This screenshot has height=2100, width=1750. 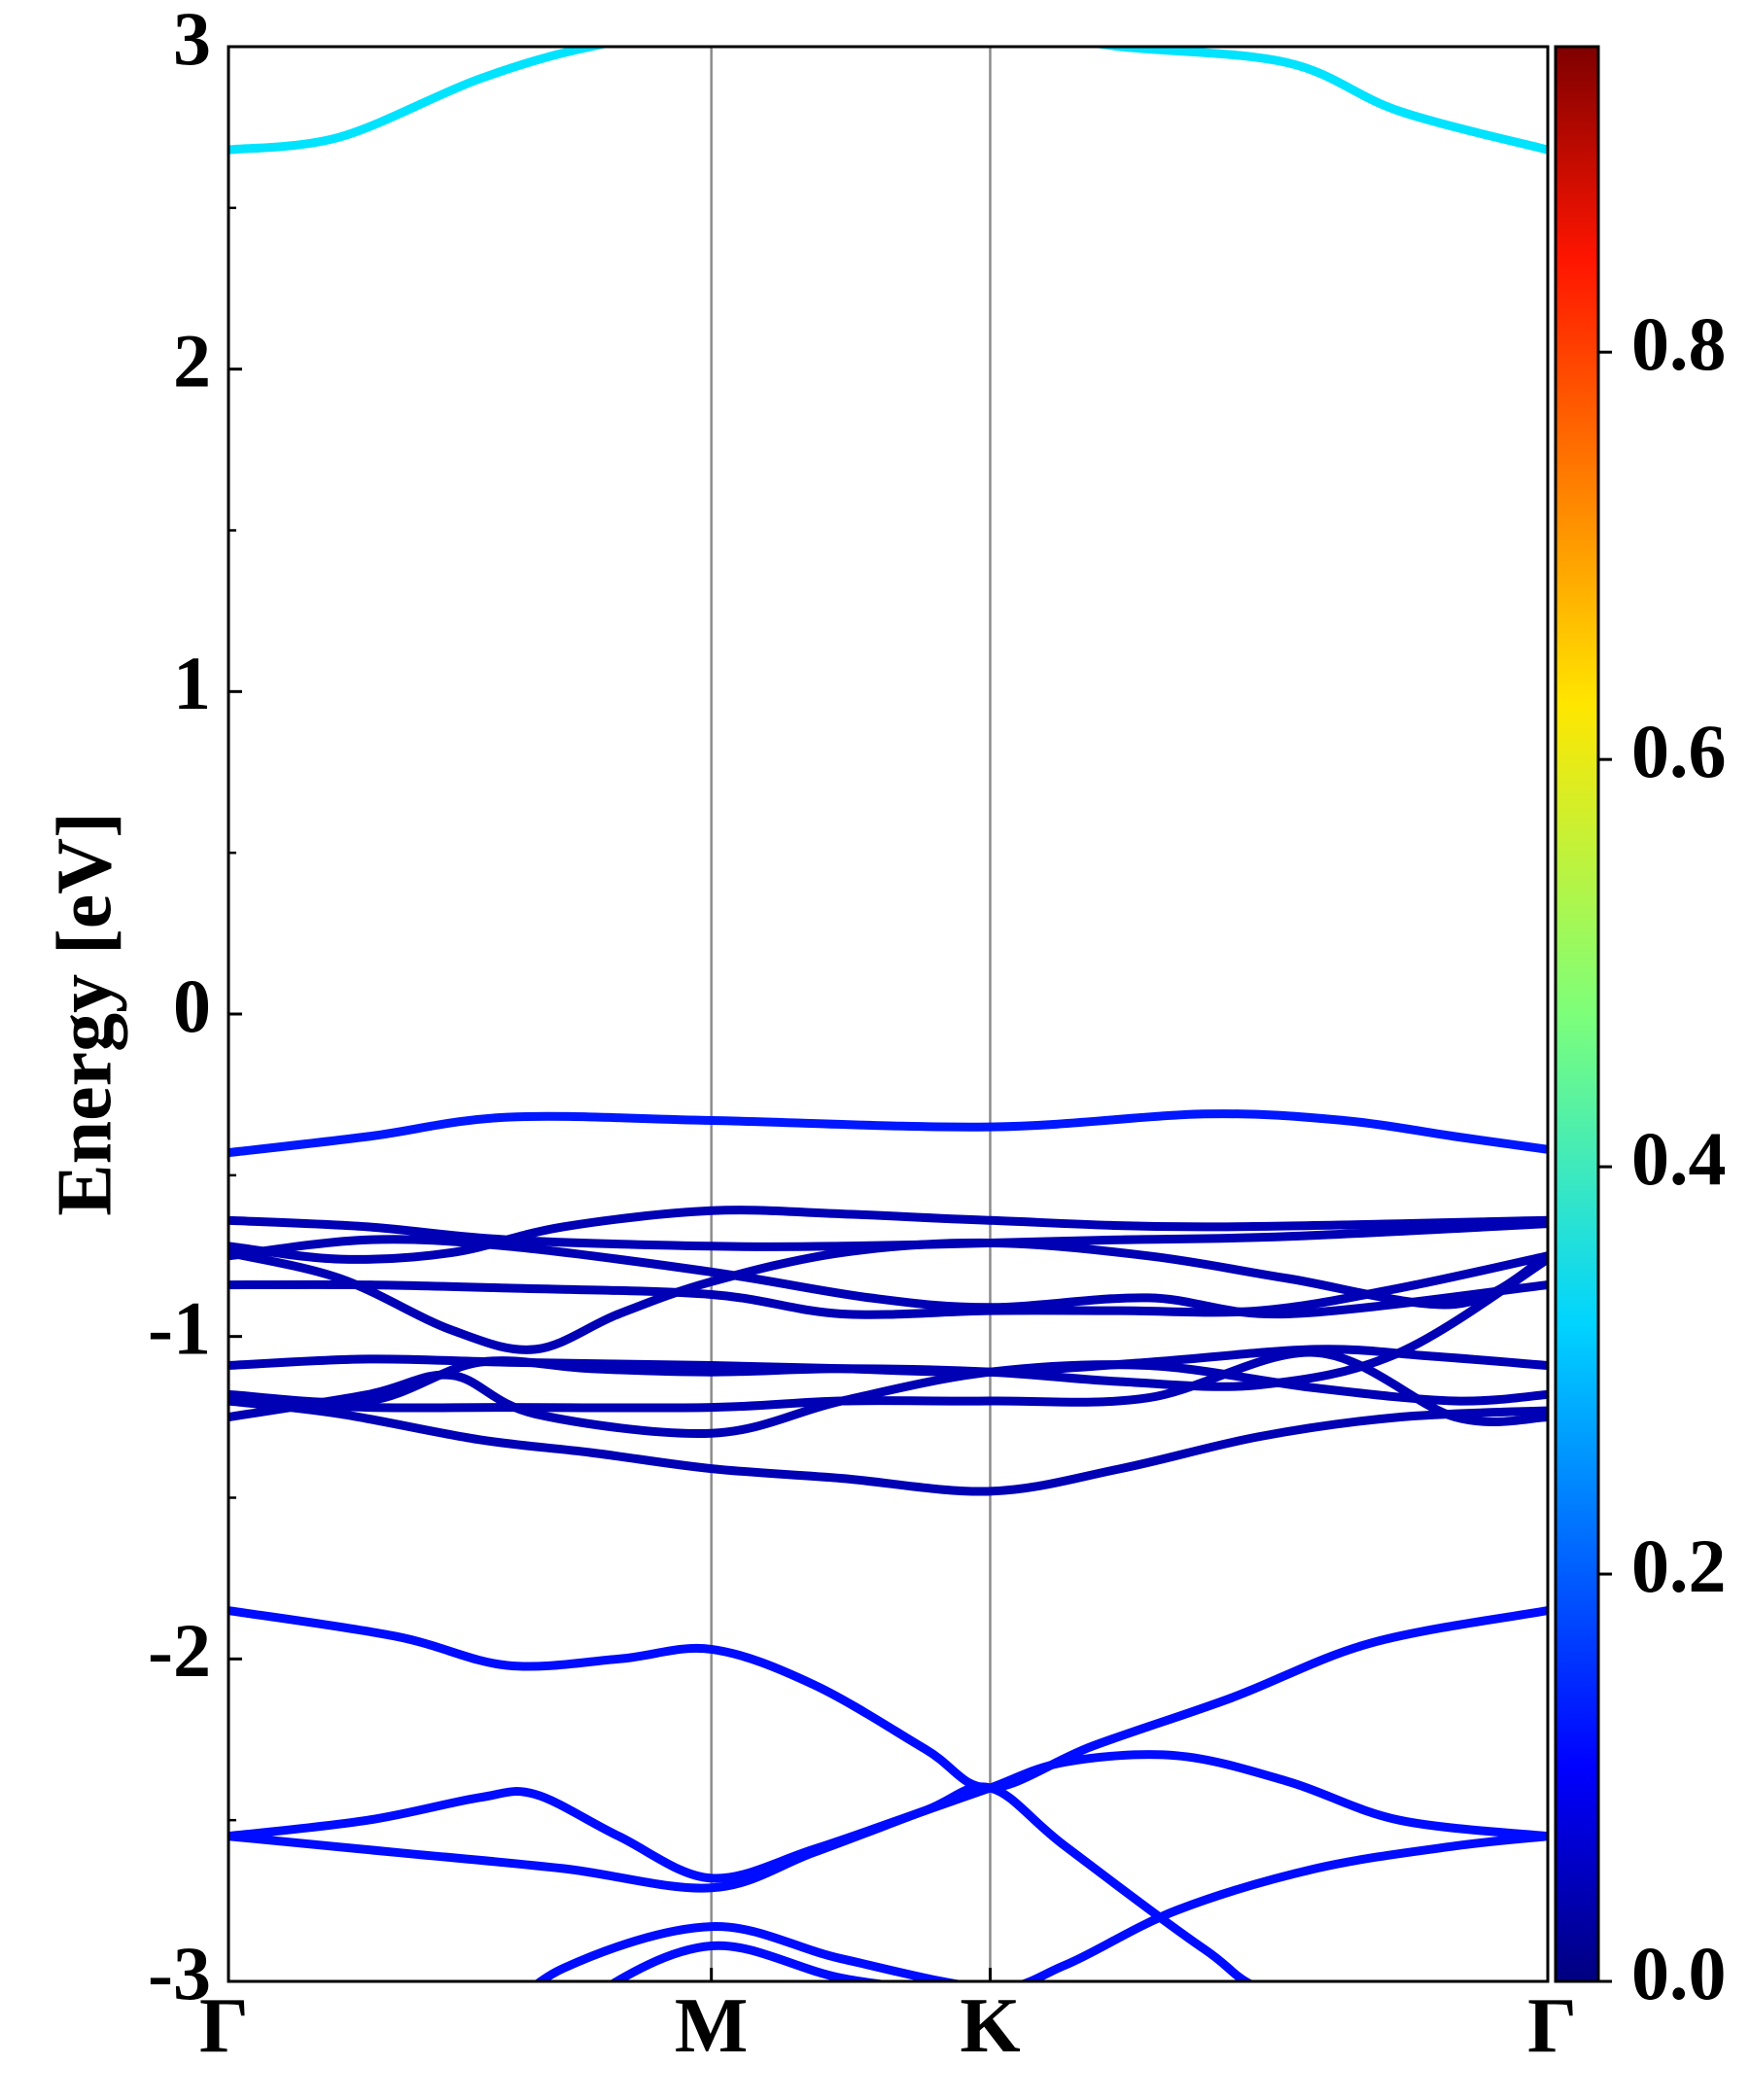 What do you see at coordinates (990, 2026) in the screenshot?
I see `k-point-label: K` at bounding box center [990, 2026].